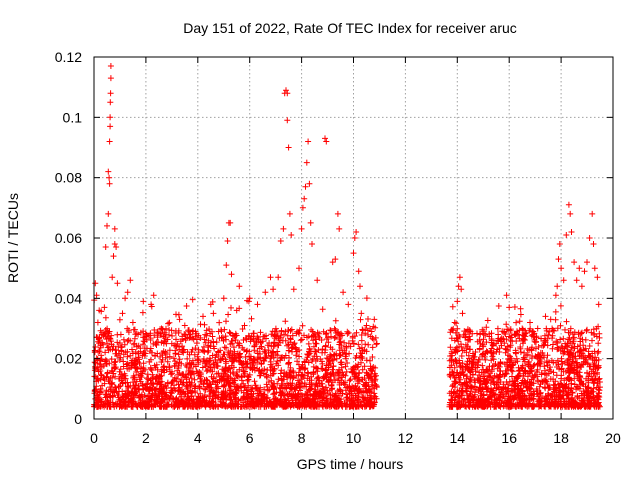 This screenshot has height=480, width=640. What do you see at coordinates (13, 238) in the screenshot?
I see `y-axis-label: ROTI / TECUs` at bounding box center [13, 238].